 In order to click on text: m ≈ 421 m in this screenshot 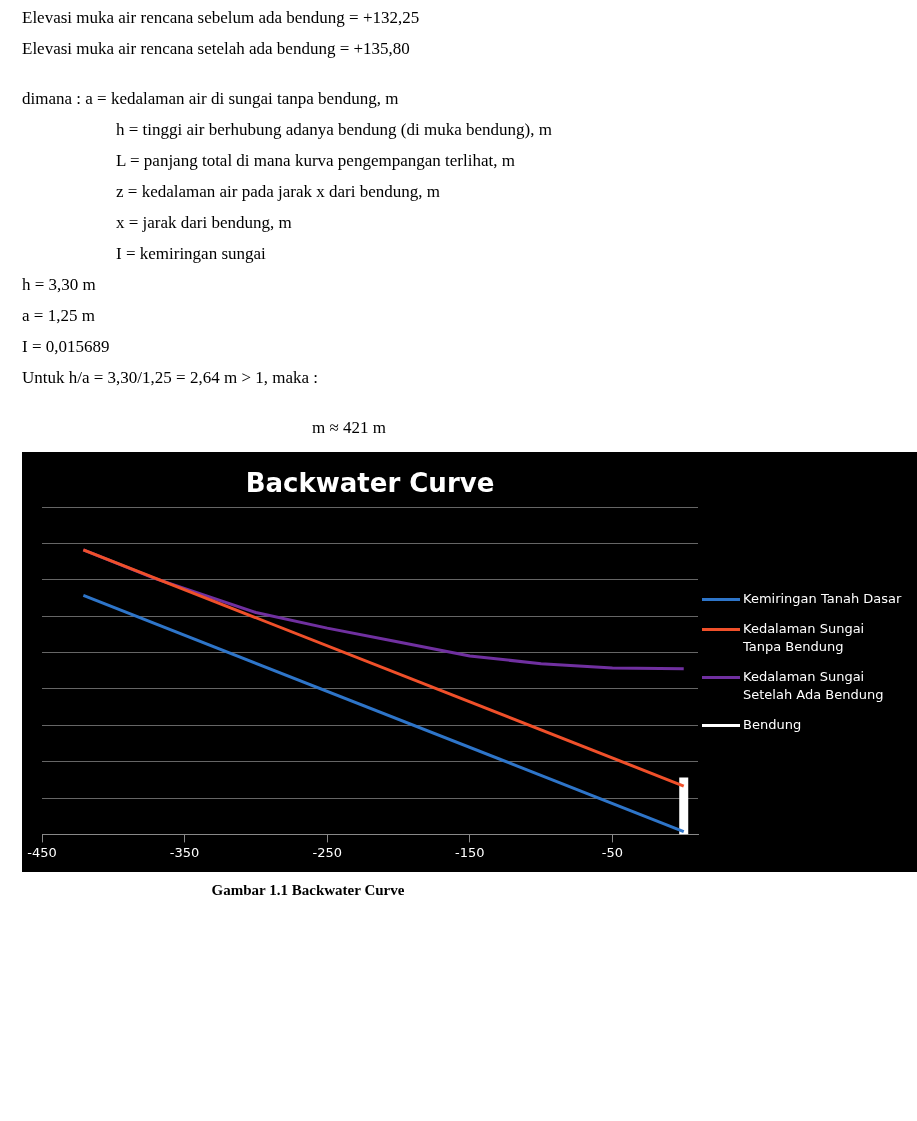, I will do `click(349, 428)`.